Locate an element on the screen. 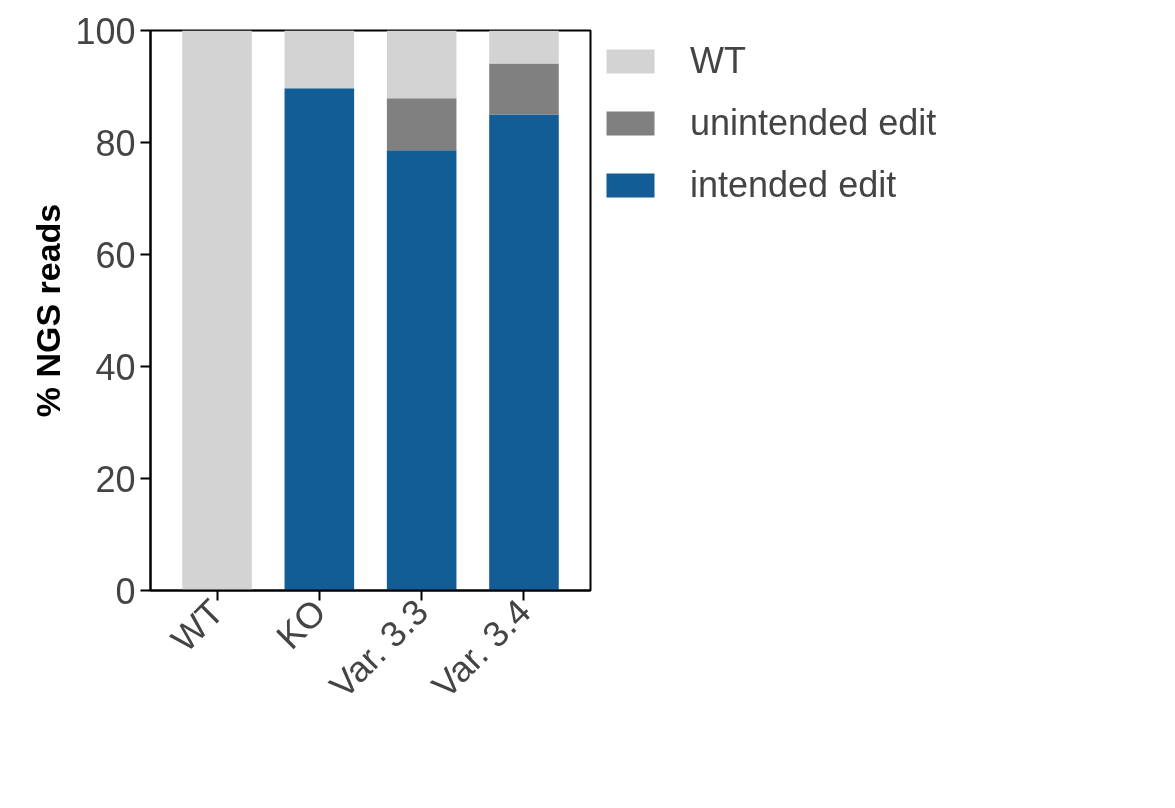 This screenshot has height=808, width=1175. y-tick-label: 20 is located at coordinates (115, 479).